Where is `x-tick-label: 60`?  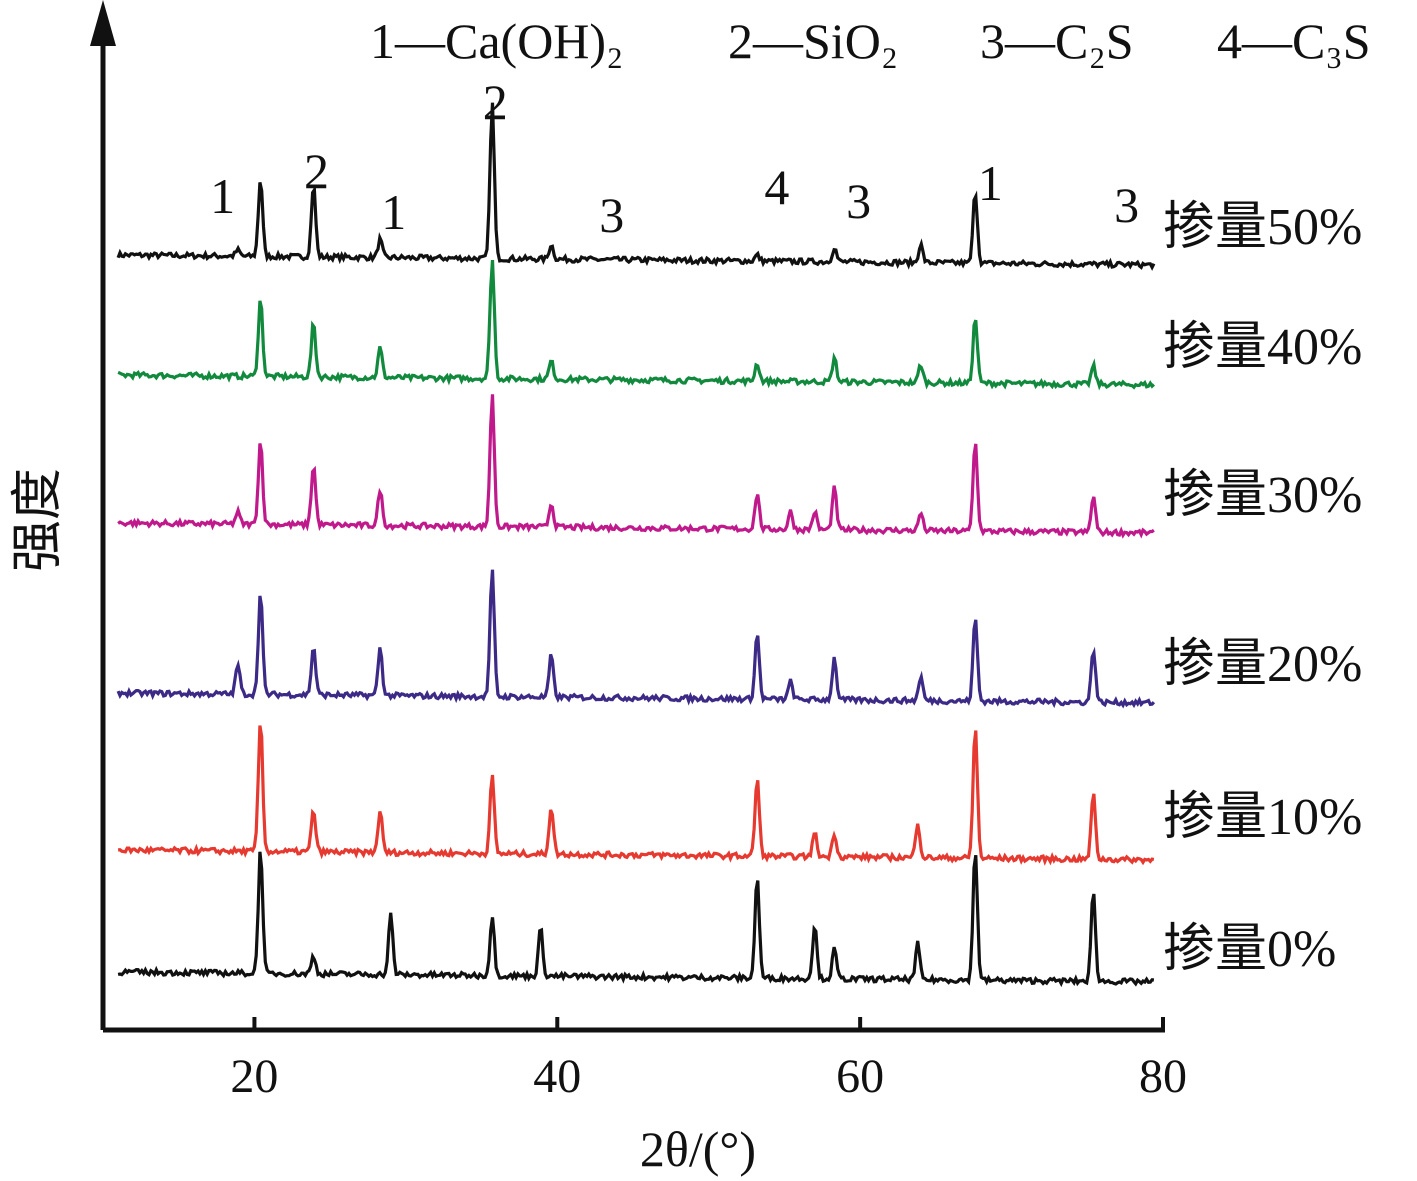
x-tick-label: 60 is located at coordinates (860, 1076).